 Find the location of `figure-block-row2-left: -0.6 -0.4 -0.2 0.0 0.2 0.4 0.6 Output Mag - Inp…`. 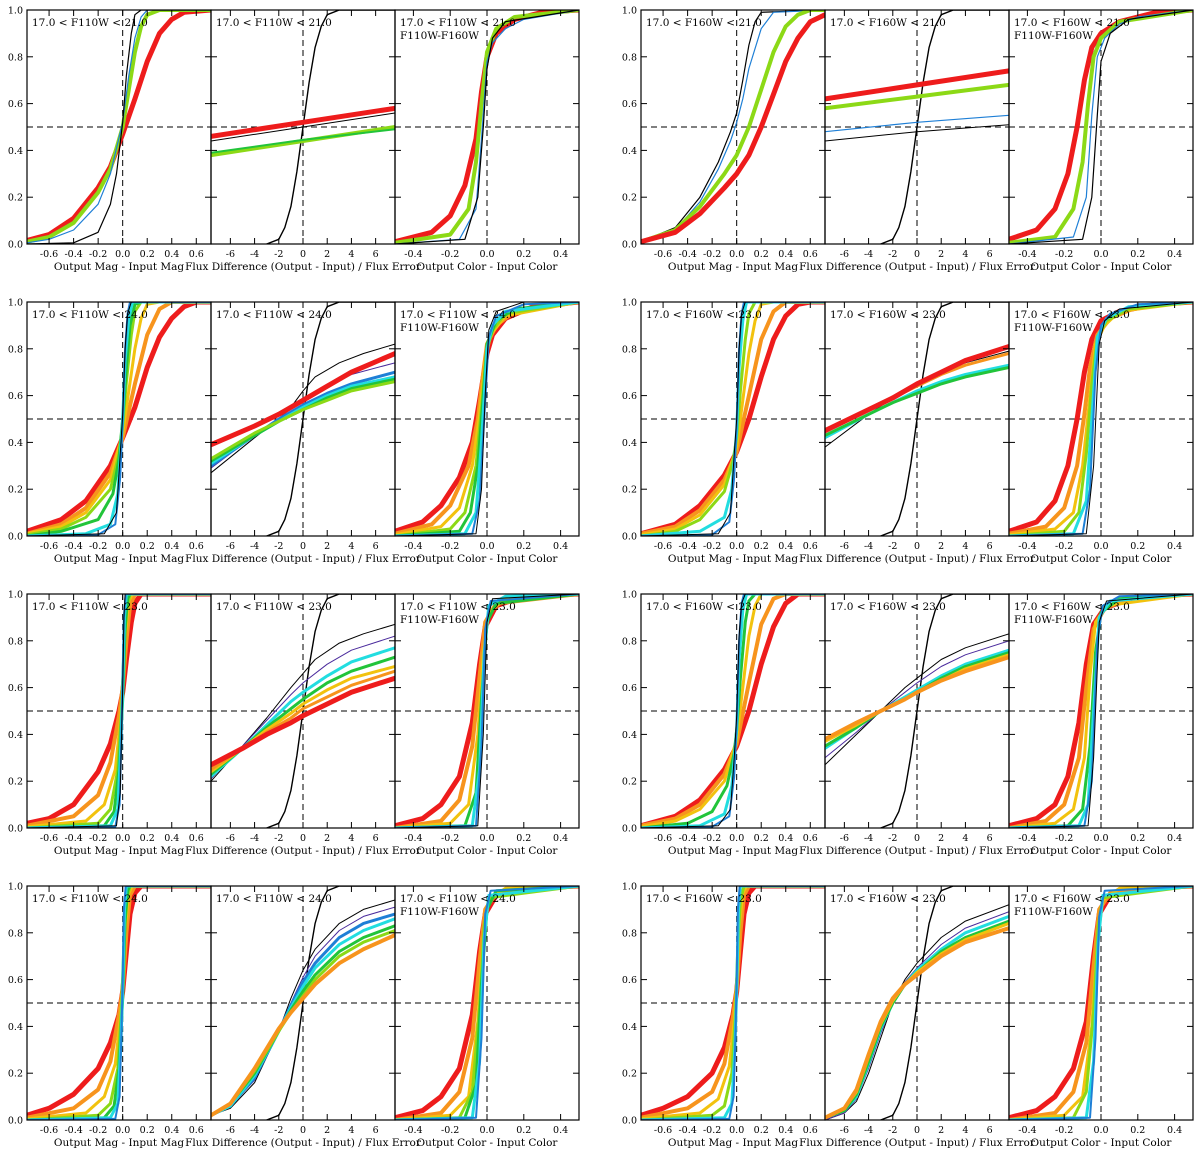

figure-block-row2-left: -0.6 -0.4 -0.2 0.0 0.2 0.4 0.6 Output Mag - Inp… is located at coordinates (294, 723).